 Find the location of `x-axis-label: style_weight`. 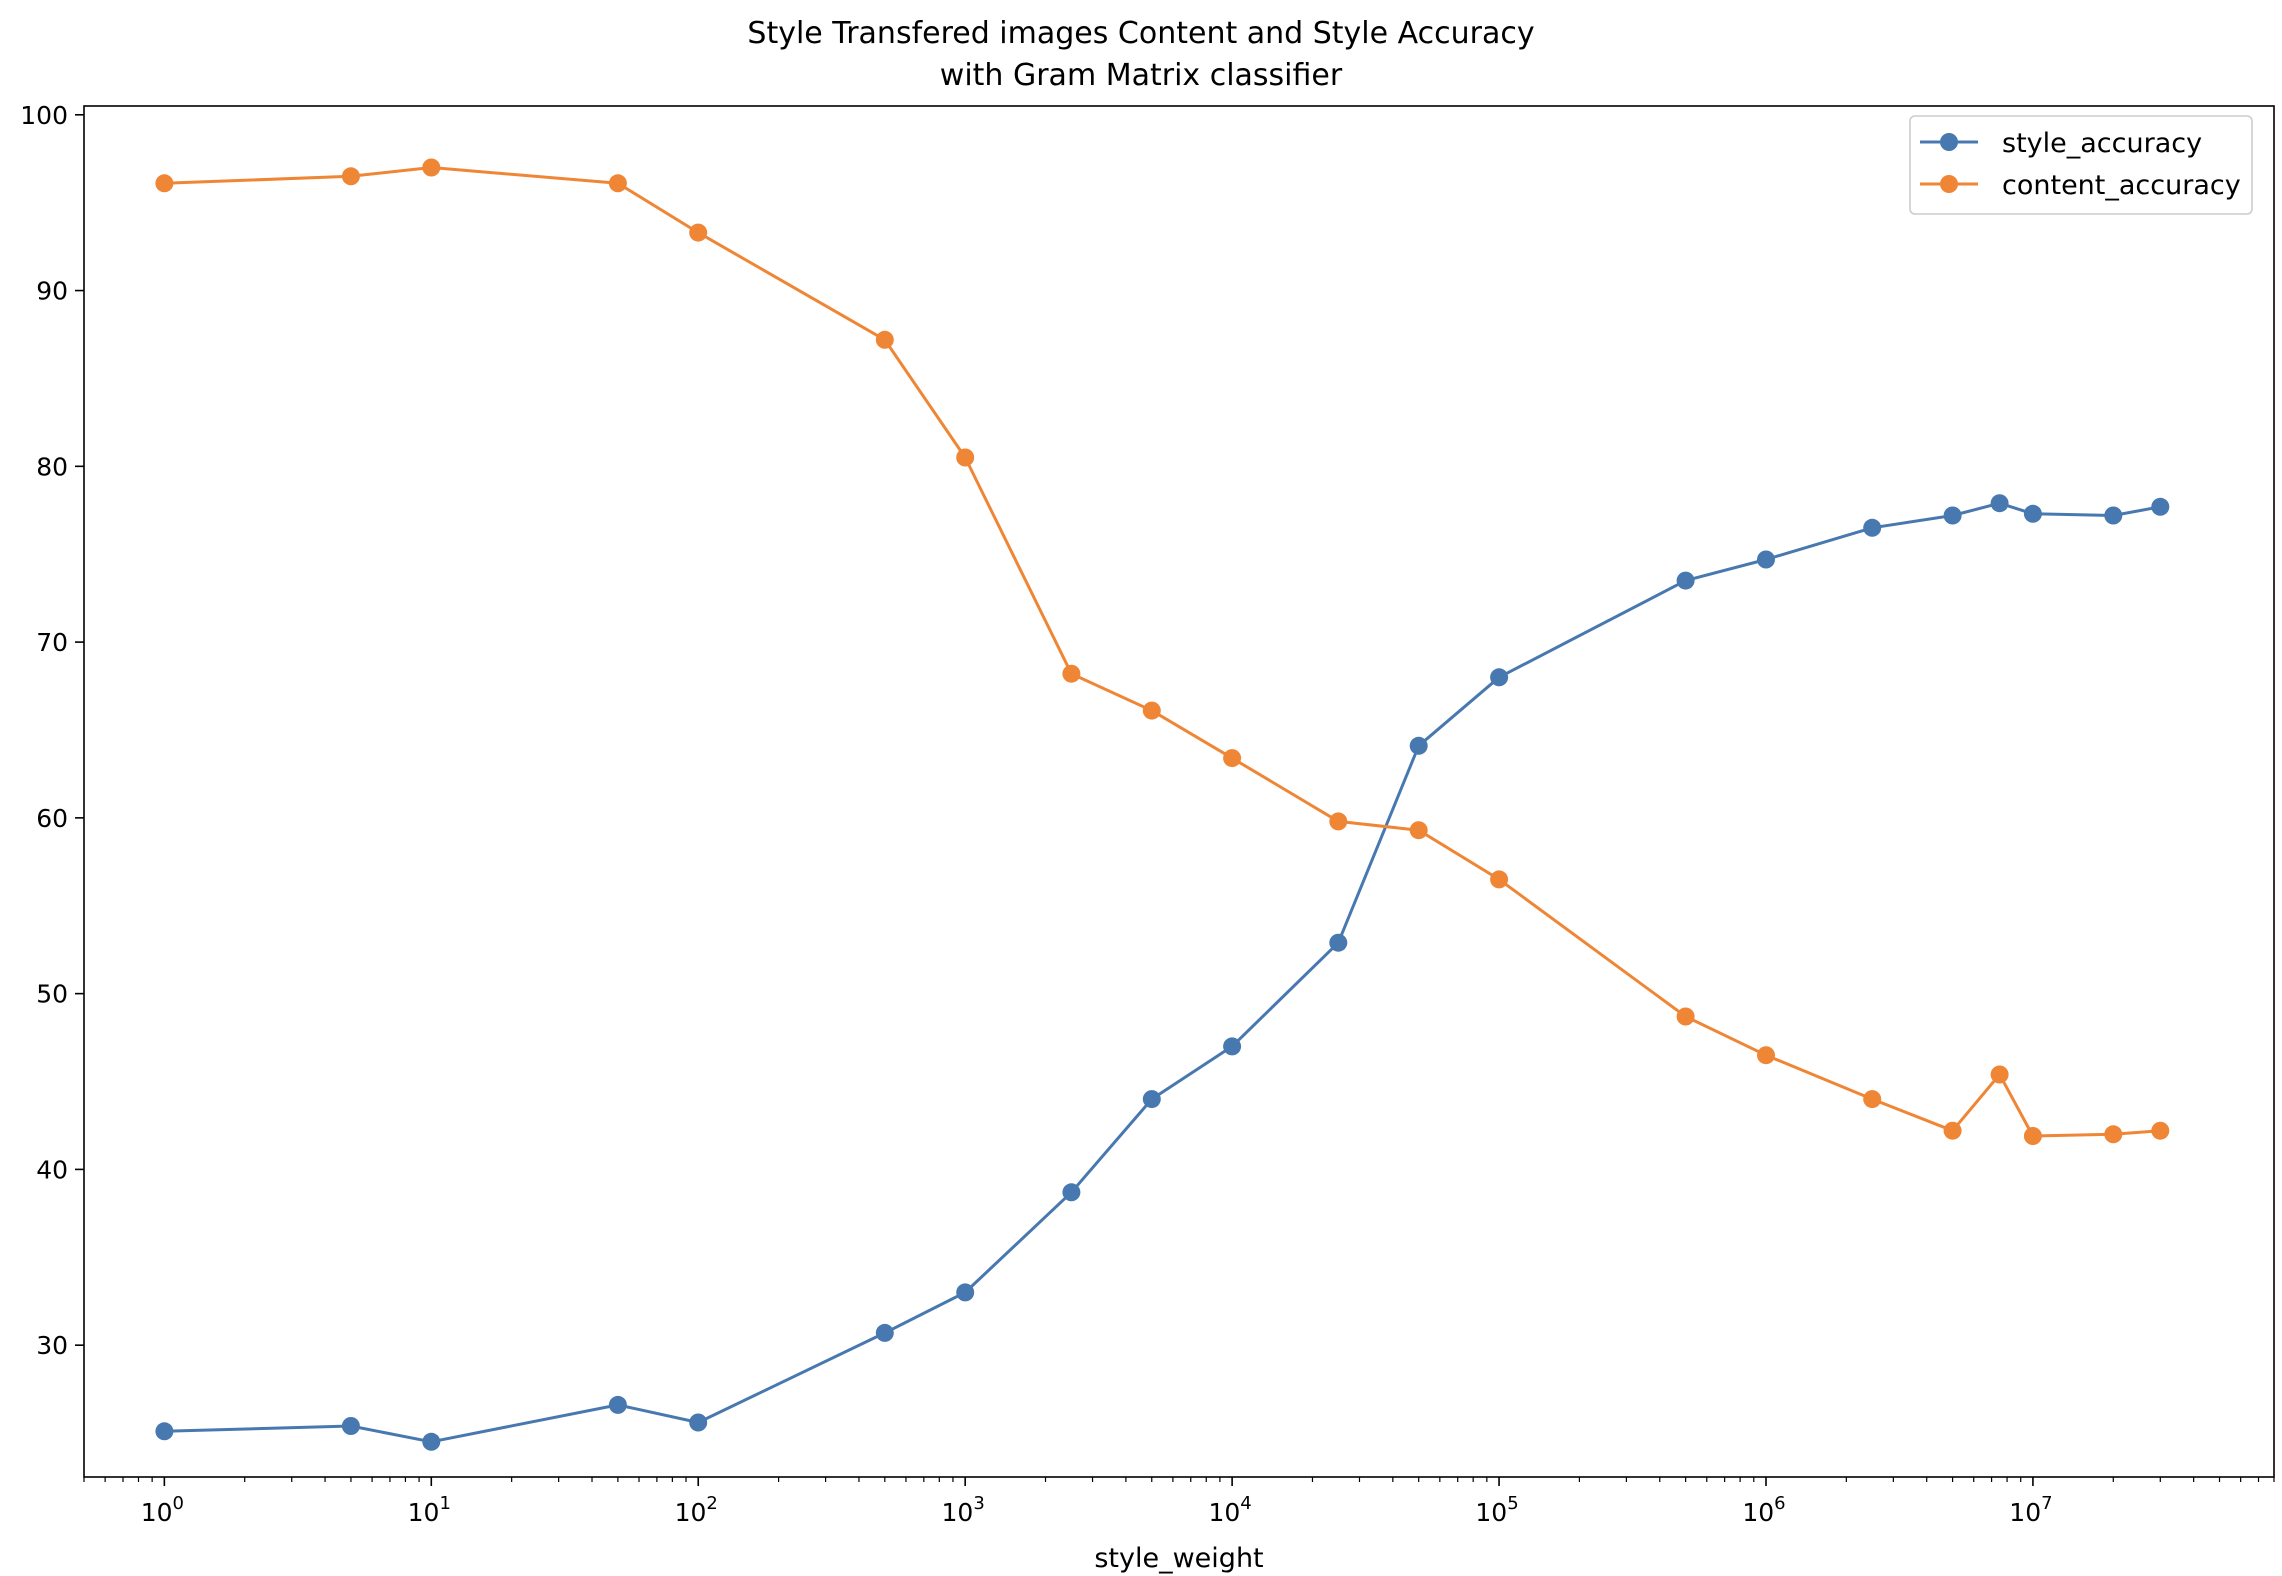

x-axis-label: style_weight is located at coordinates (1178, 1558).